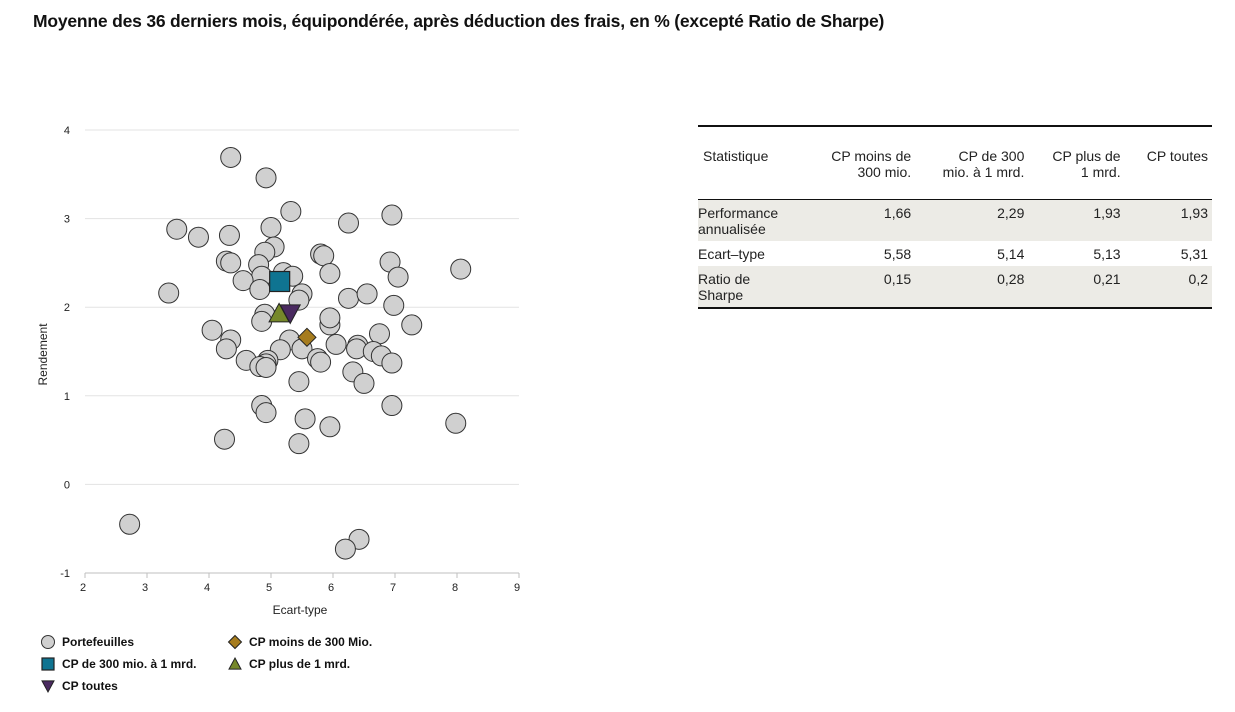 Image resolution: width=1235 pixels, height=712 pixels. Describe the element at coordinates (738, 213) in the screenshot. I see `row-label-text: Performance` at that location.